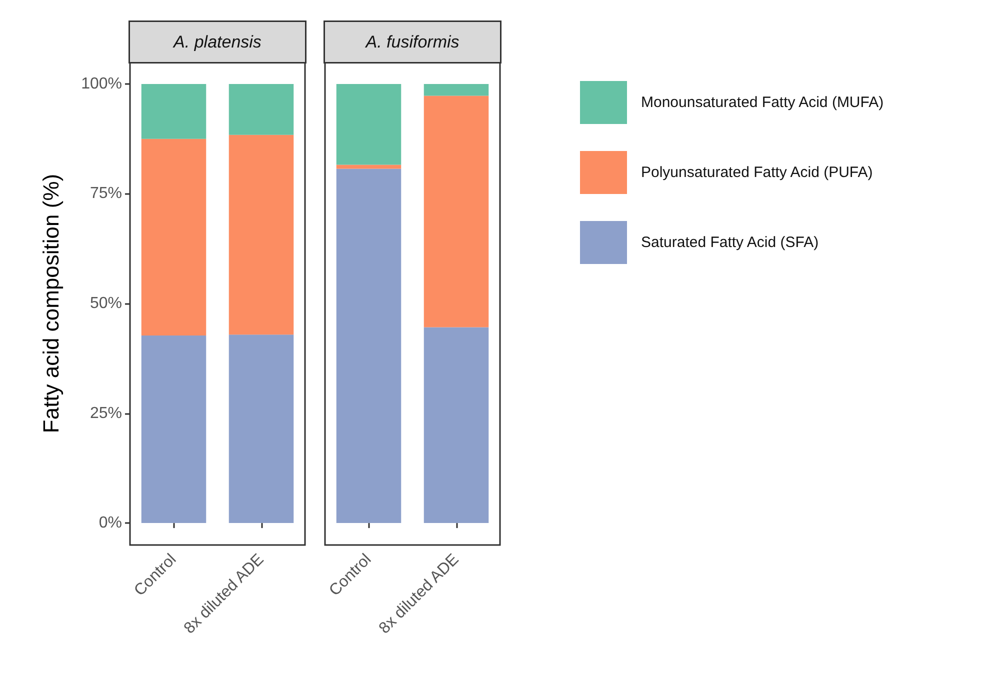 This screenshot has width=993, height=685. I want to click on y-tick-label: 0%, so click(110, 523).